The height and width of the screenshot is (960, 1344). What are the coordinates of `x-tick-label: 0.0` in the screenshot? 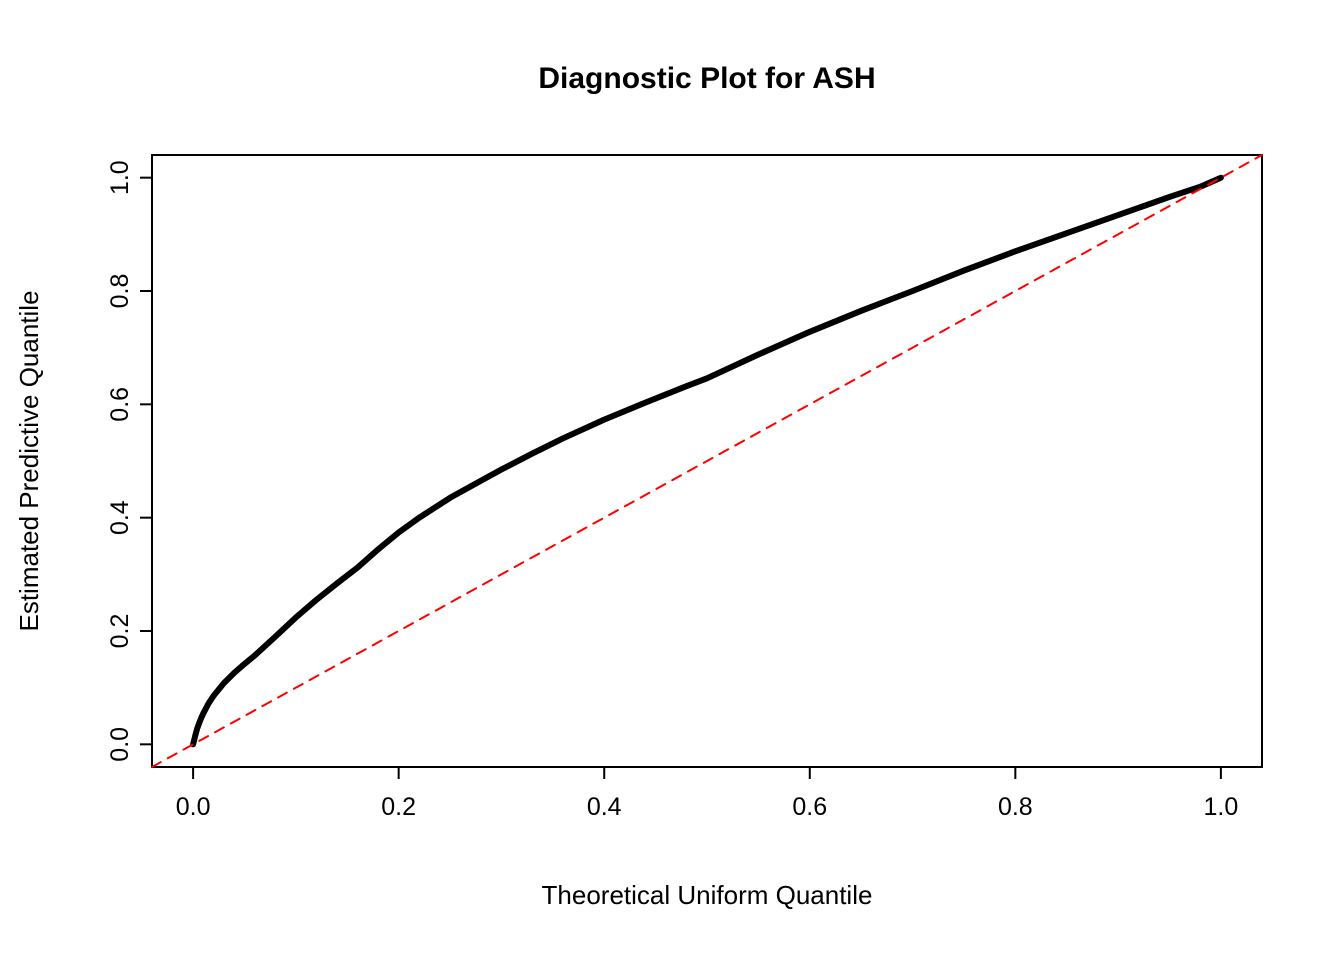 It's located at (193, 807).